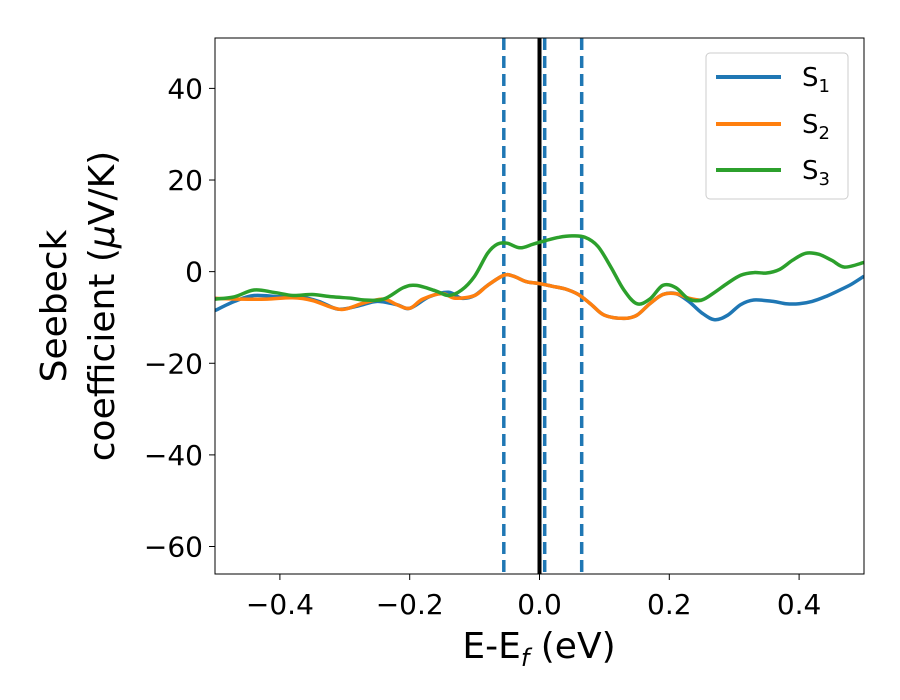 The width and height of the screenshot is (900, 700). Describe the element at coordinates (185, 180) in the screenshot. I see `y-tick-label: 20` at that location.